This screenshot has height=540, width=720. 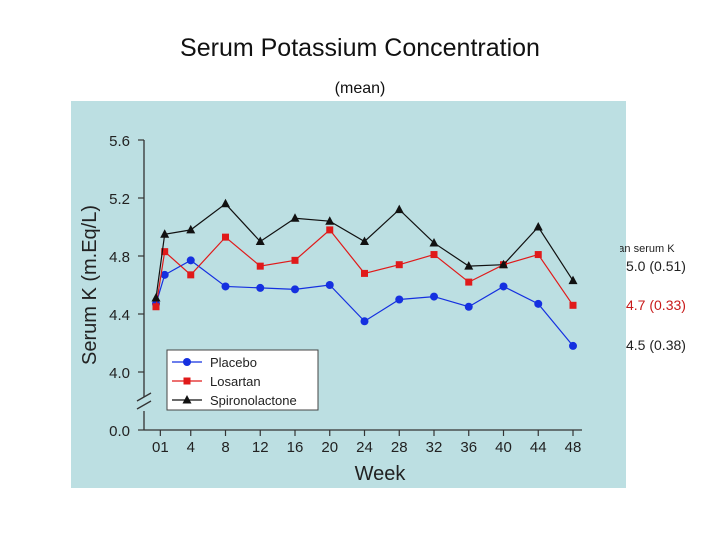 I want to click on series-line-placebo, so click(x=364, y=303).